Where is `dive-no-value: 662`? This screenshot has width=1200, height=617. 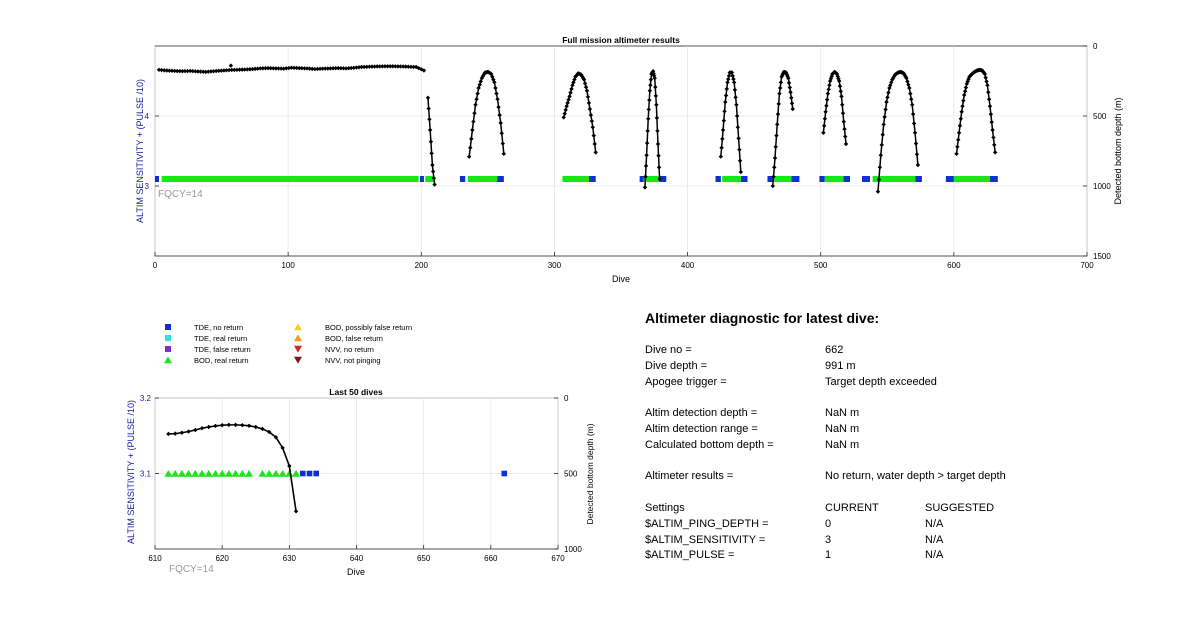 dive-no-value: 662 is located at coordinates (834, 350).